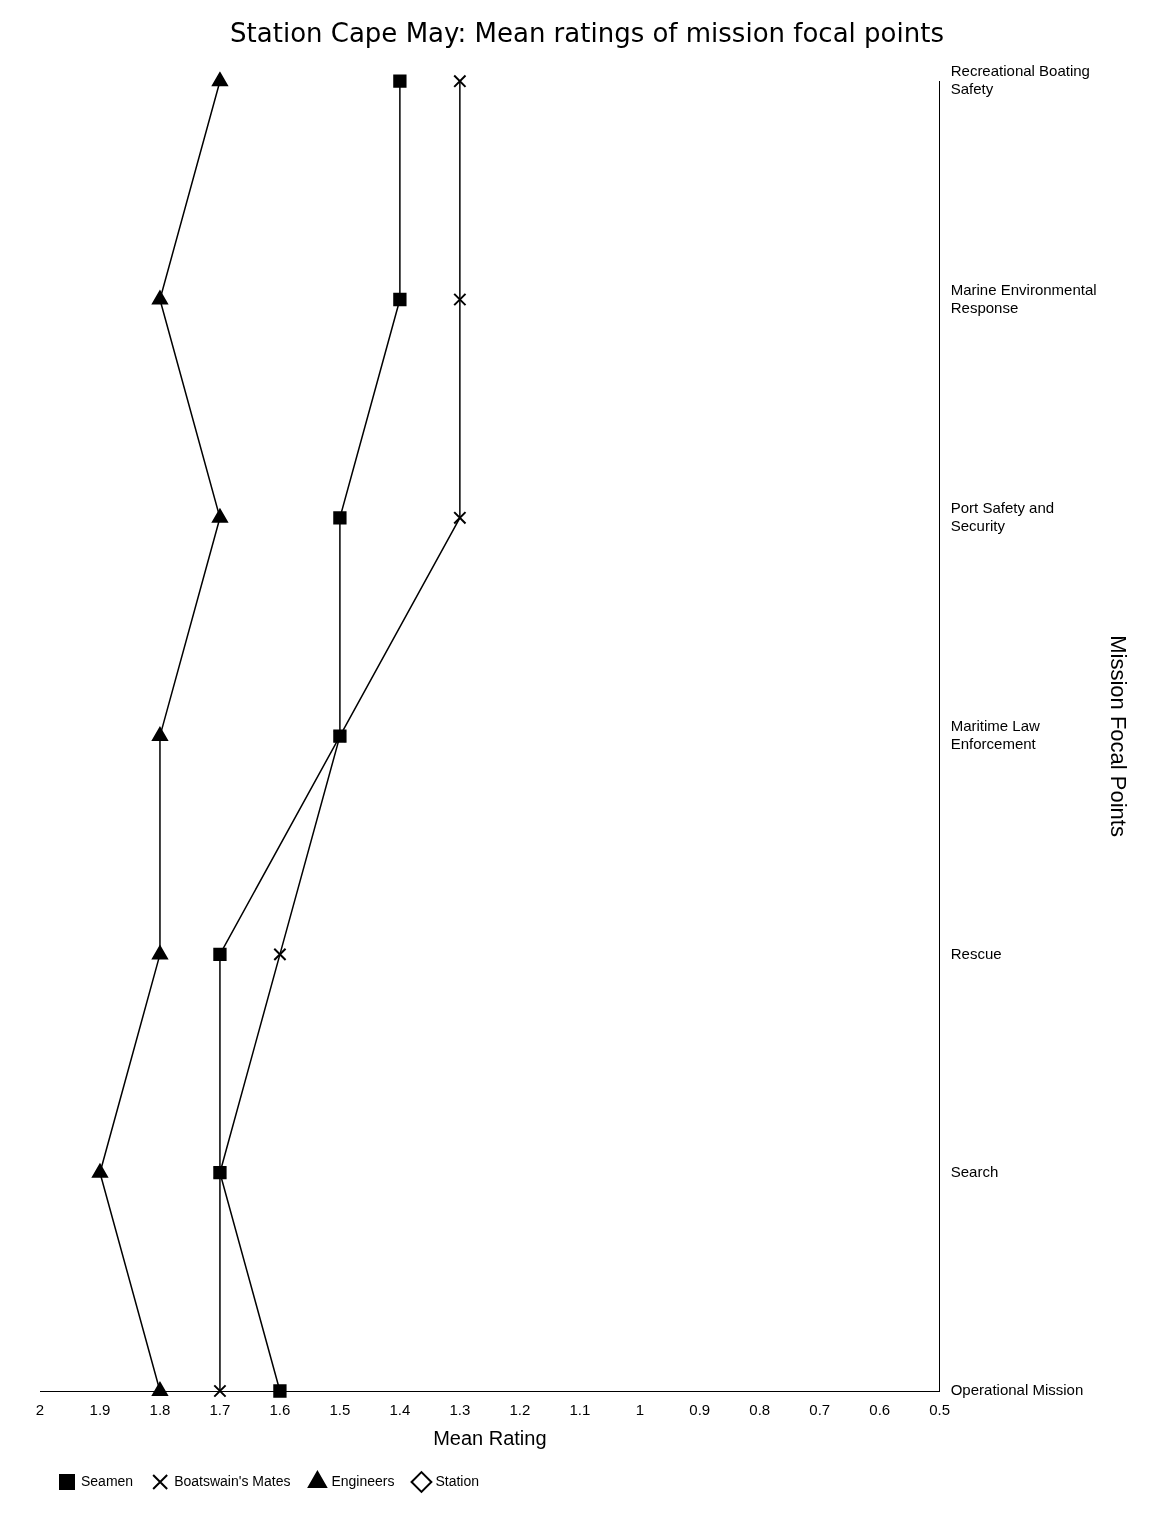  I want to click on x-tick-label: 1.8, so click(160, 1410).